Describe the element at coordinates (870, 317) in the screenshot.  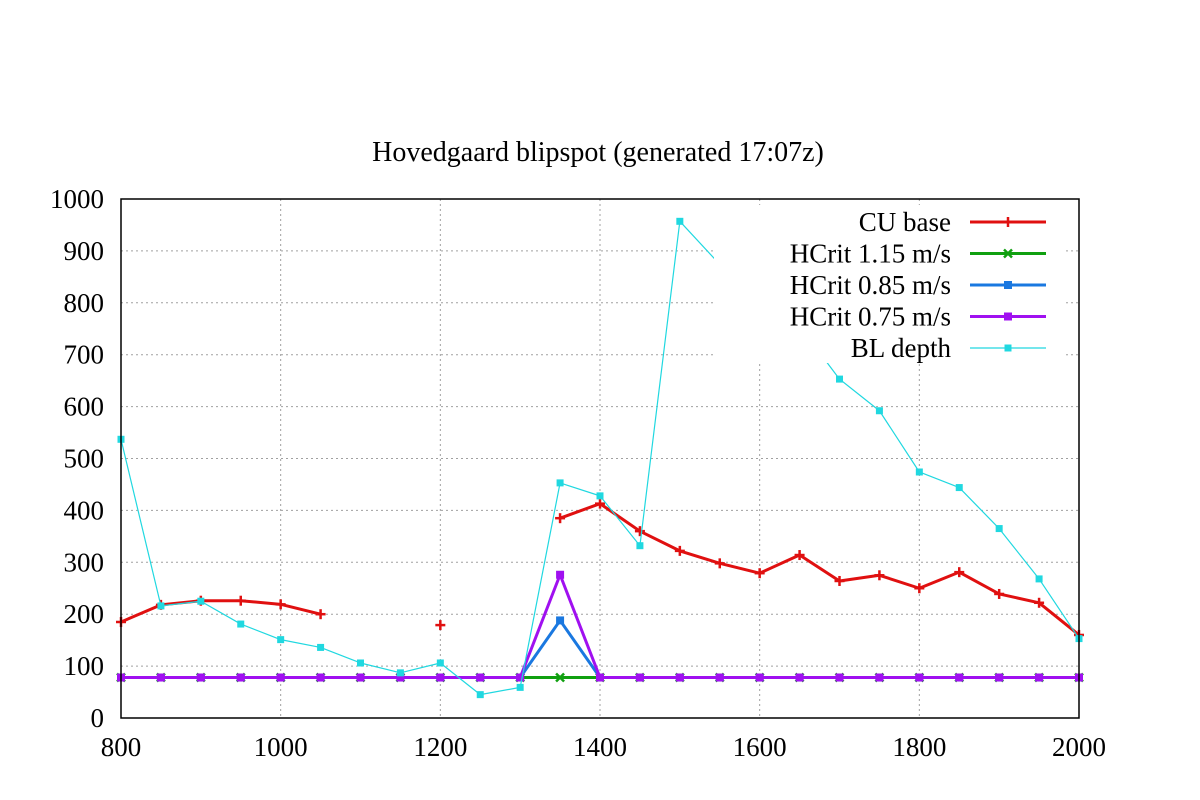
I see `legend-label: HCrit 0.75 m/s` at that location.